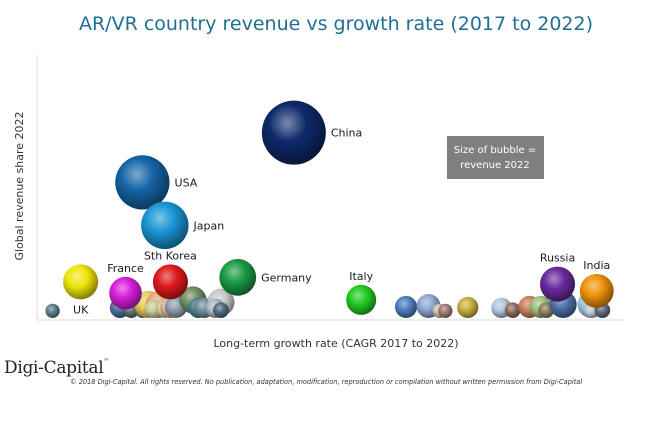 The width and height of the screenshot is (667, 424). Describe the element at coordinates (142, 182) in the screenshot. I see `bubble-usa` at that location.